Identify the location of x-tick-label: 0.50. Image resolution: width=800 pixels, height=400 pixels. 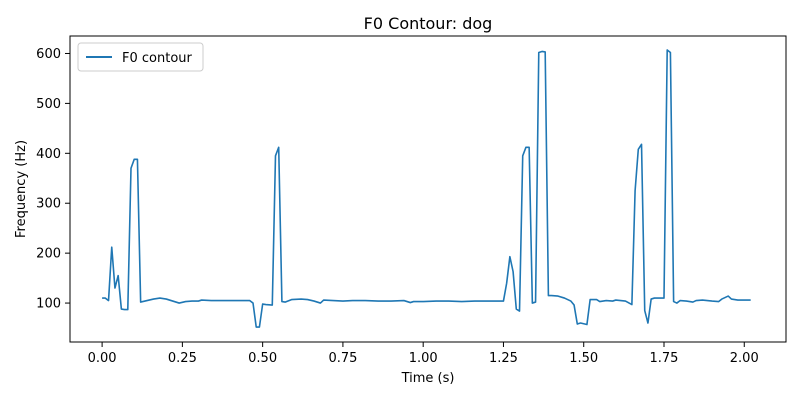
(262, 358).